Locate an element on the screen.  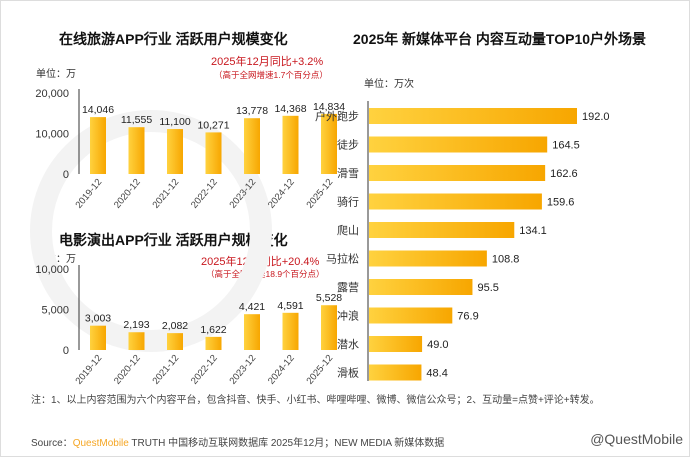
data-label: 108.8 is located at coordinates (506, 260).